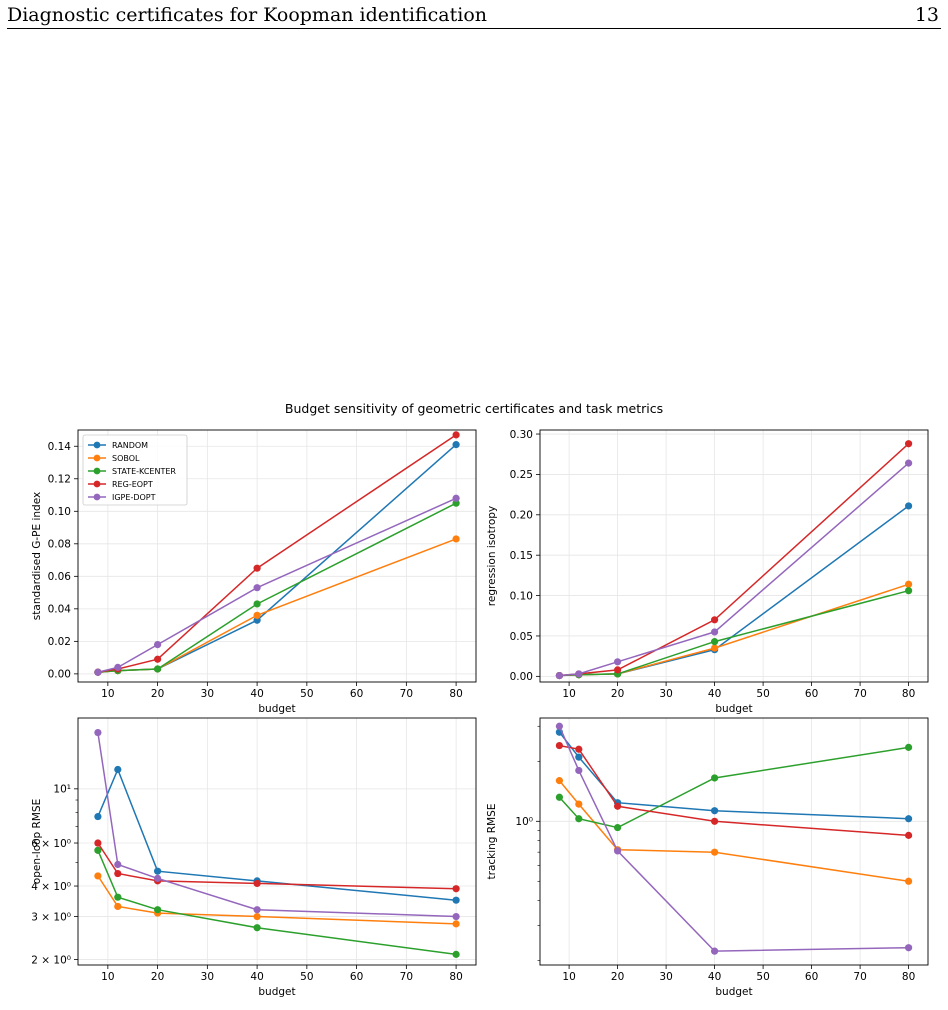 The image size is (948, 1010). What do you see at coordinates (306, 694) in the screenshot?
I see `chart-1-x-tick-label: 50` at bounding box center [306, 694].